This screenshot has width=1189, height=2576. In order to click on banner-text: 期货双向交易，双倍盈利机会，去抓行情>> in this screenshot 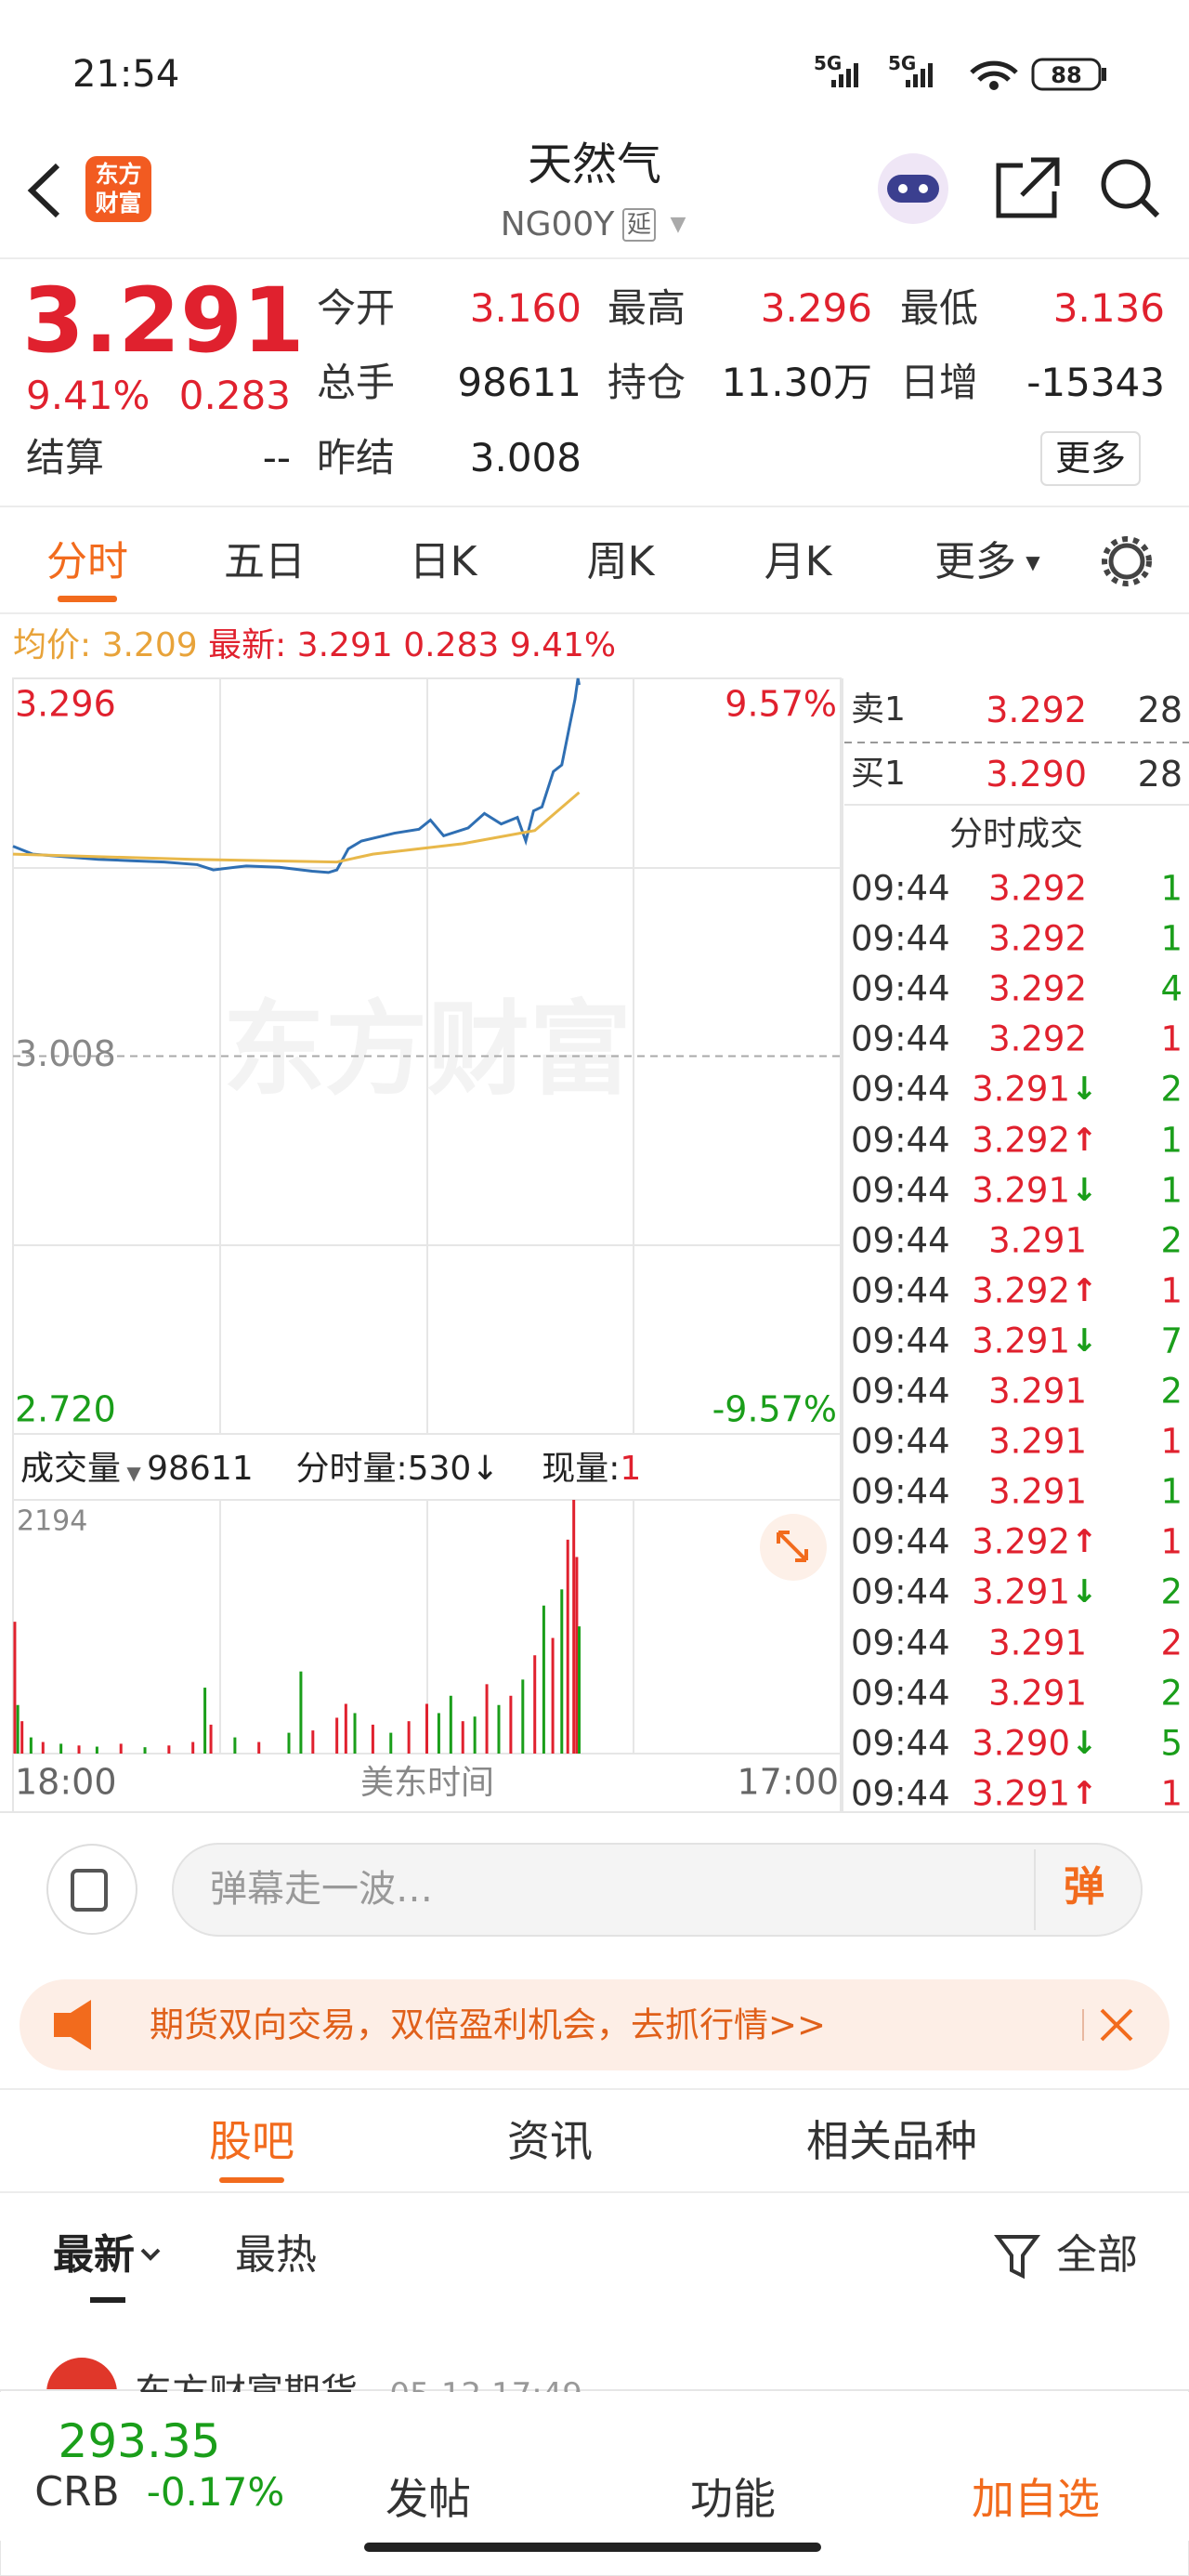, I will do `click(489, 2024)`.